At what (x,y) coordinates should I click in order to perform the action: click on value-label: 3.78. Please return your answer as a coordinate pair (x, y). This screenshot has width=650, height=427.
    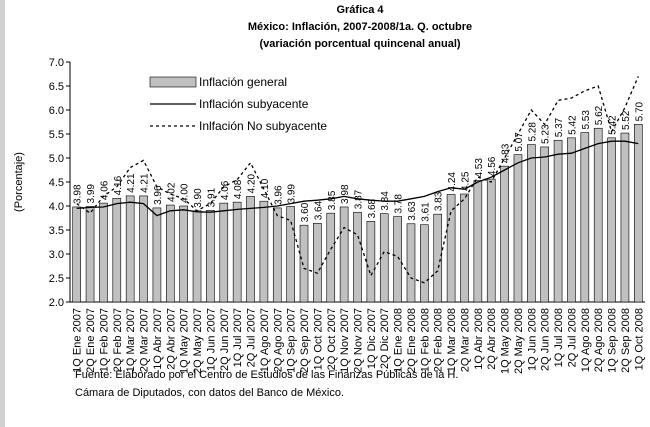
    Looking at the image, I should click on (399, 204).